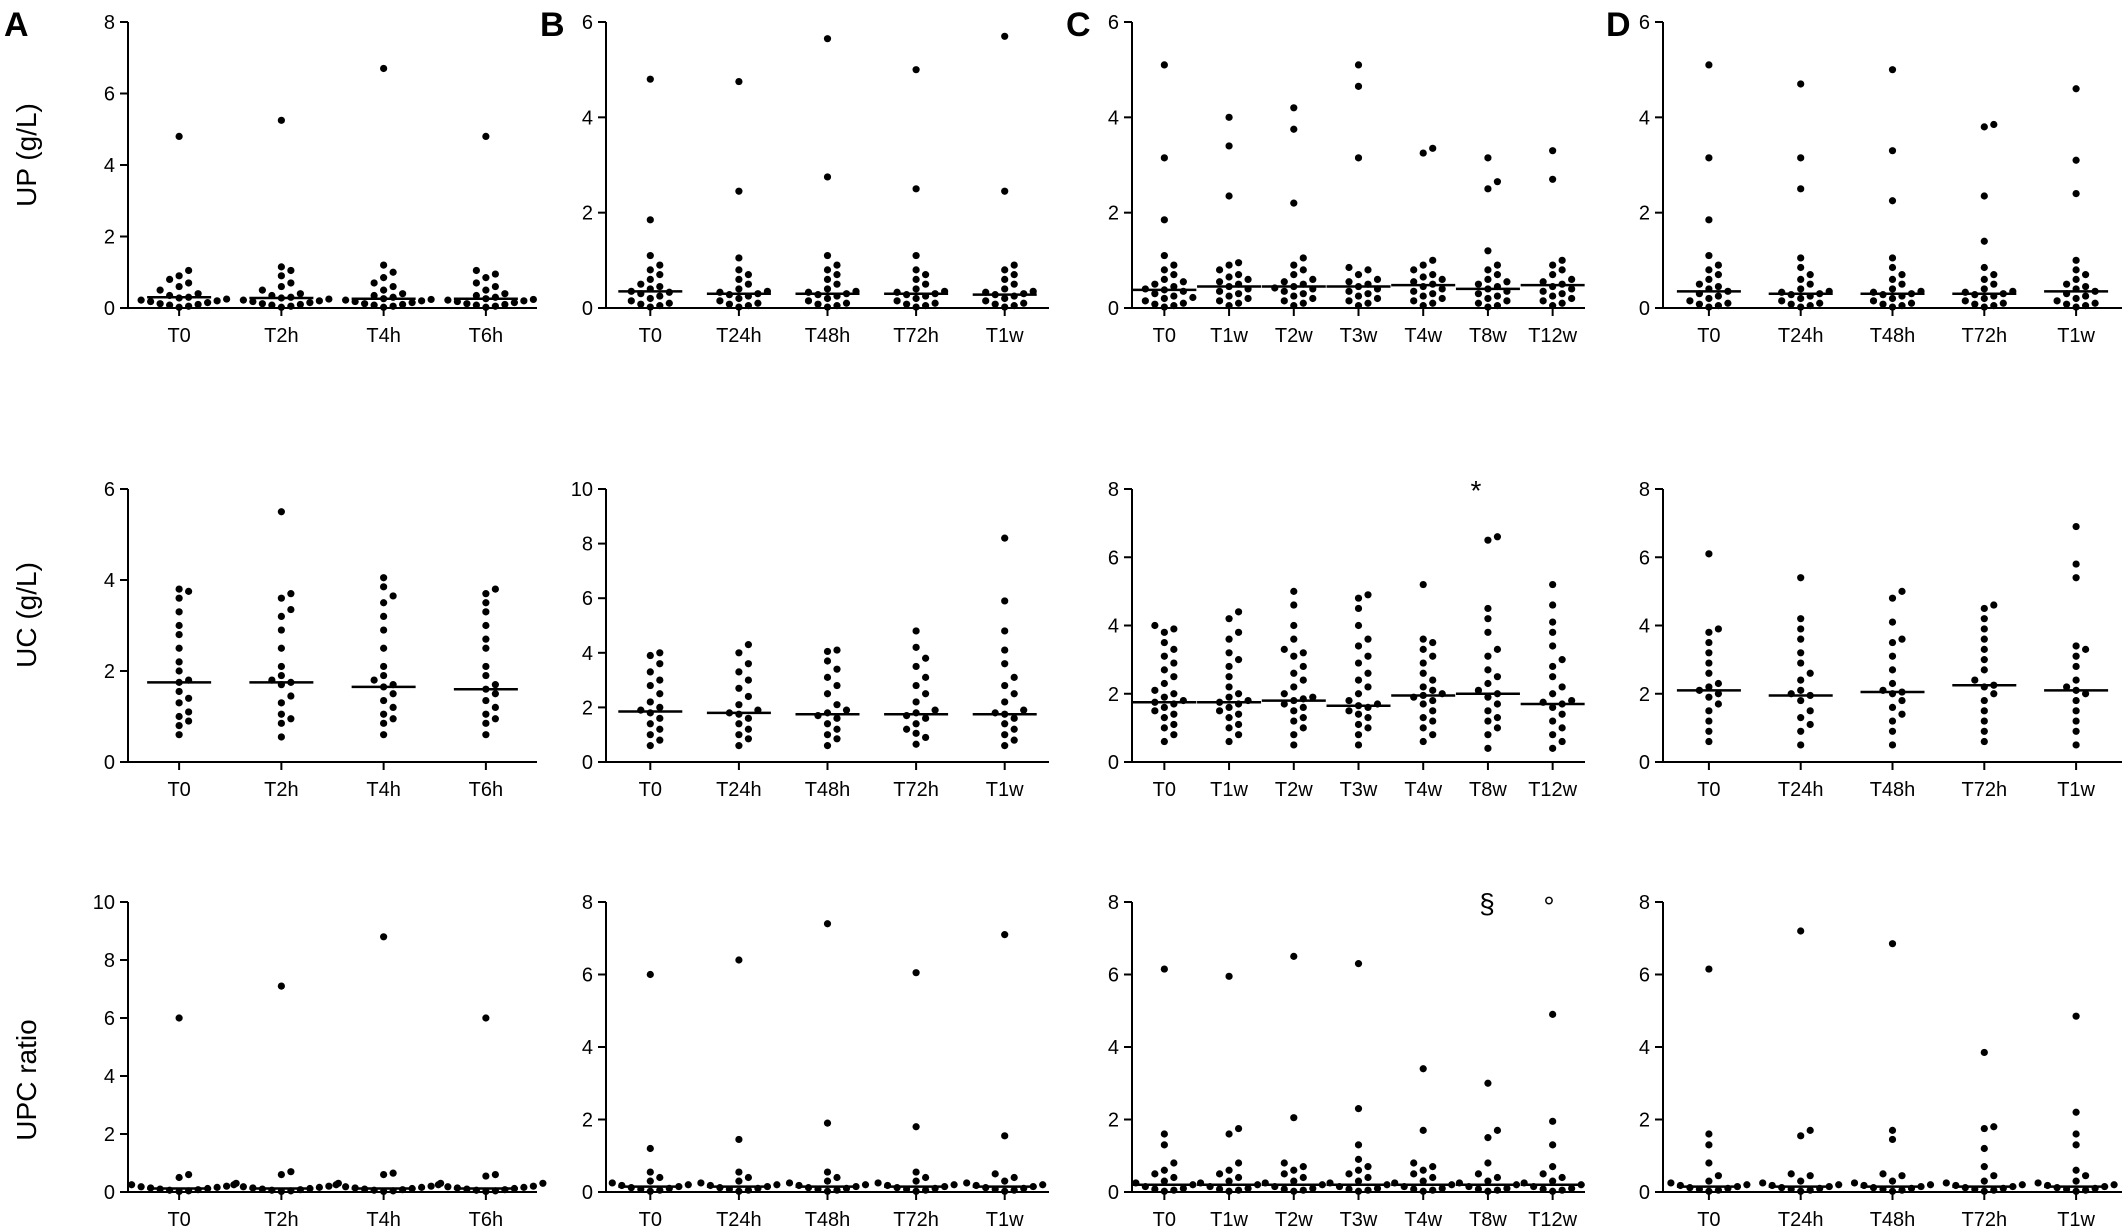 The width and height of the screenshot is (2128, 1231). I want to click on x-tick-label-c-up: T12w, so click(1552, 336).